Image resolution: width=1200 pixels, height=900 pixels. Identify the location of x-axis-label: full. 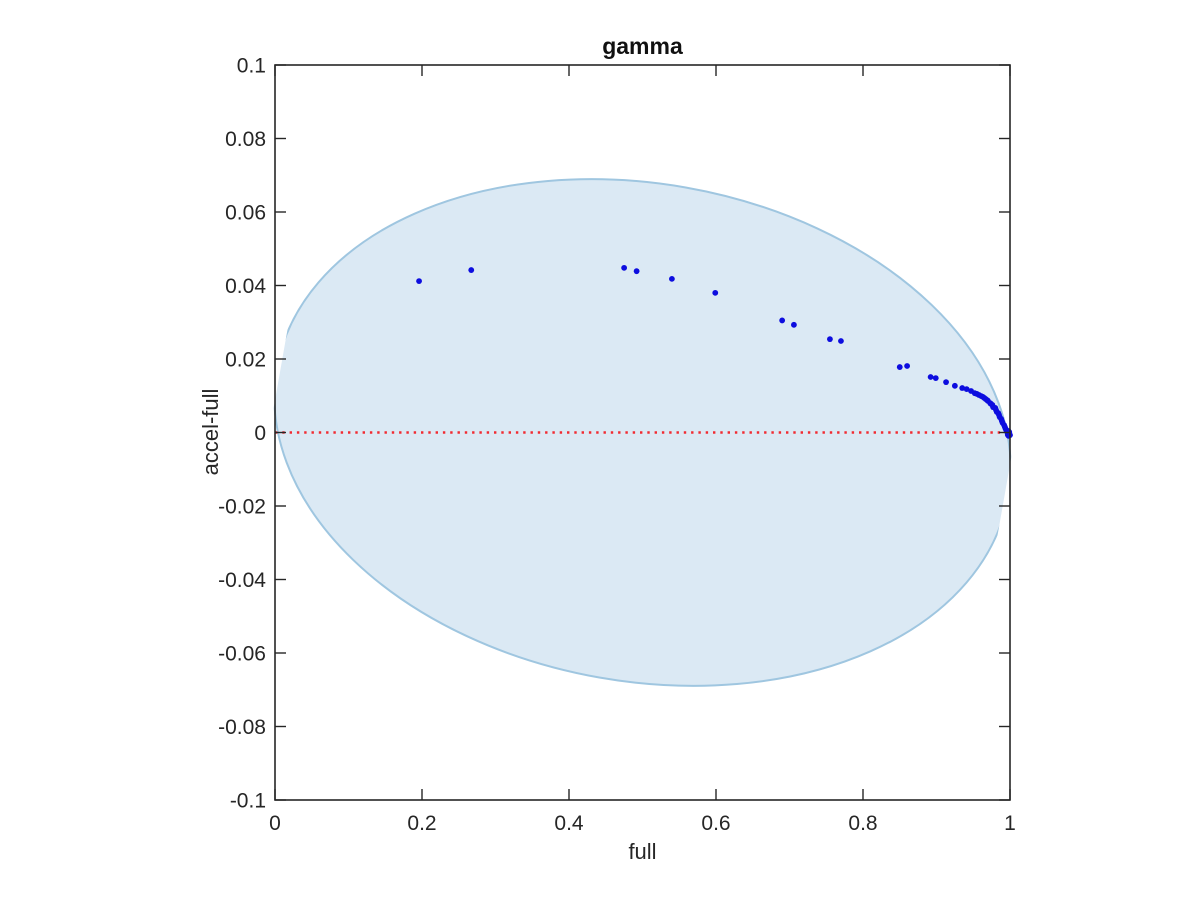
(642, 851).